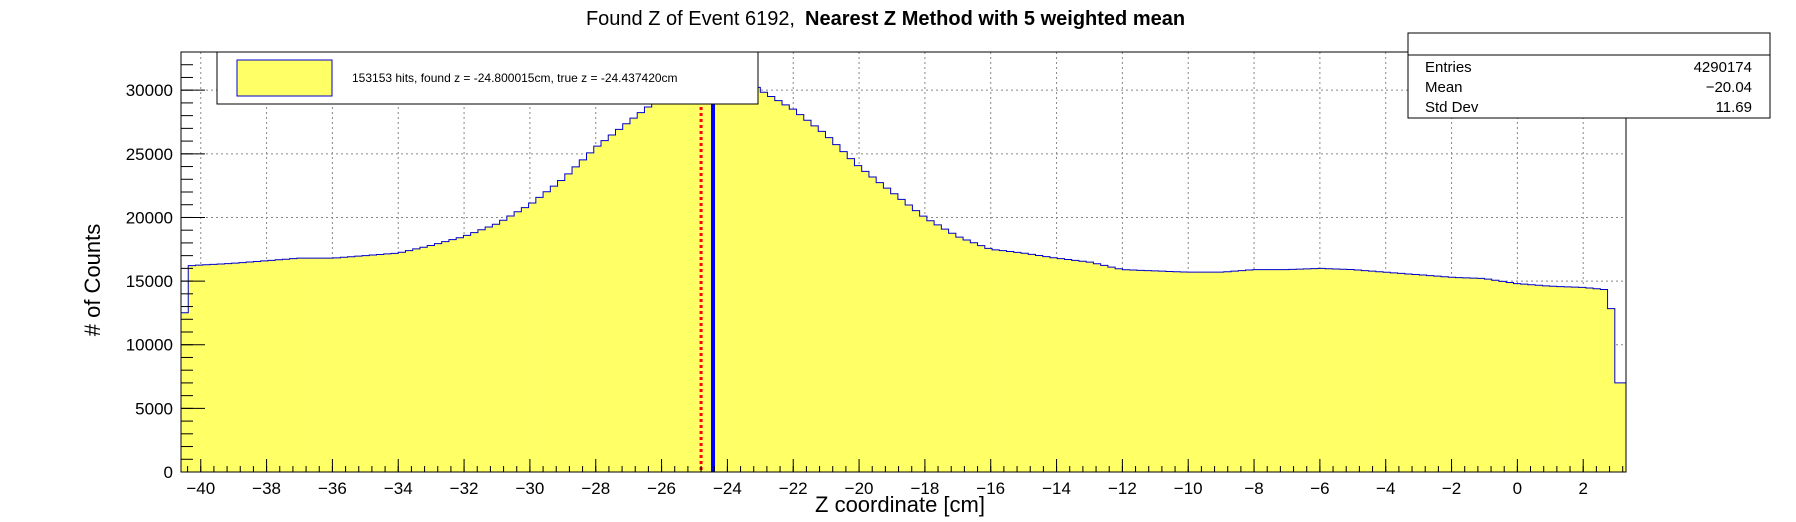  Describe the element at coordinates (1723, 67) in the screenshot. I see `stats-entries-value: 4290174` at that location.